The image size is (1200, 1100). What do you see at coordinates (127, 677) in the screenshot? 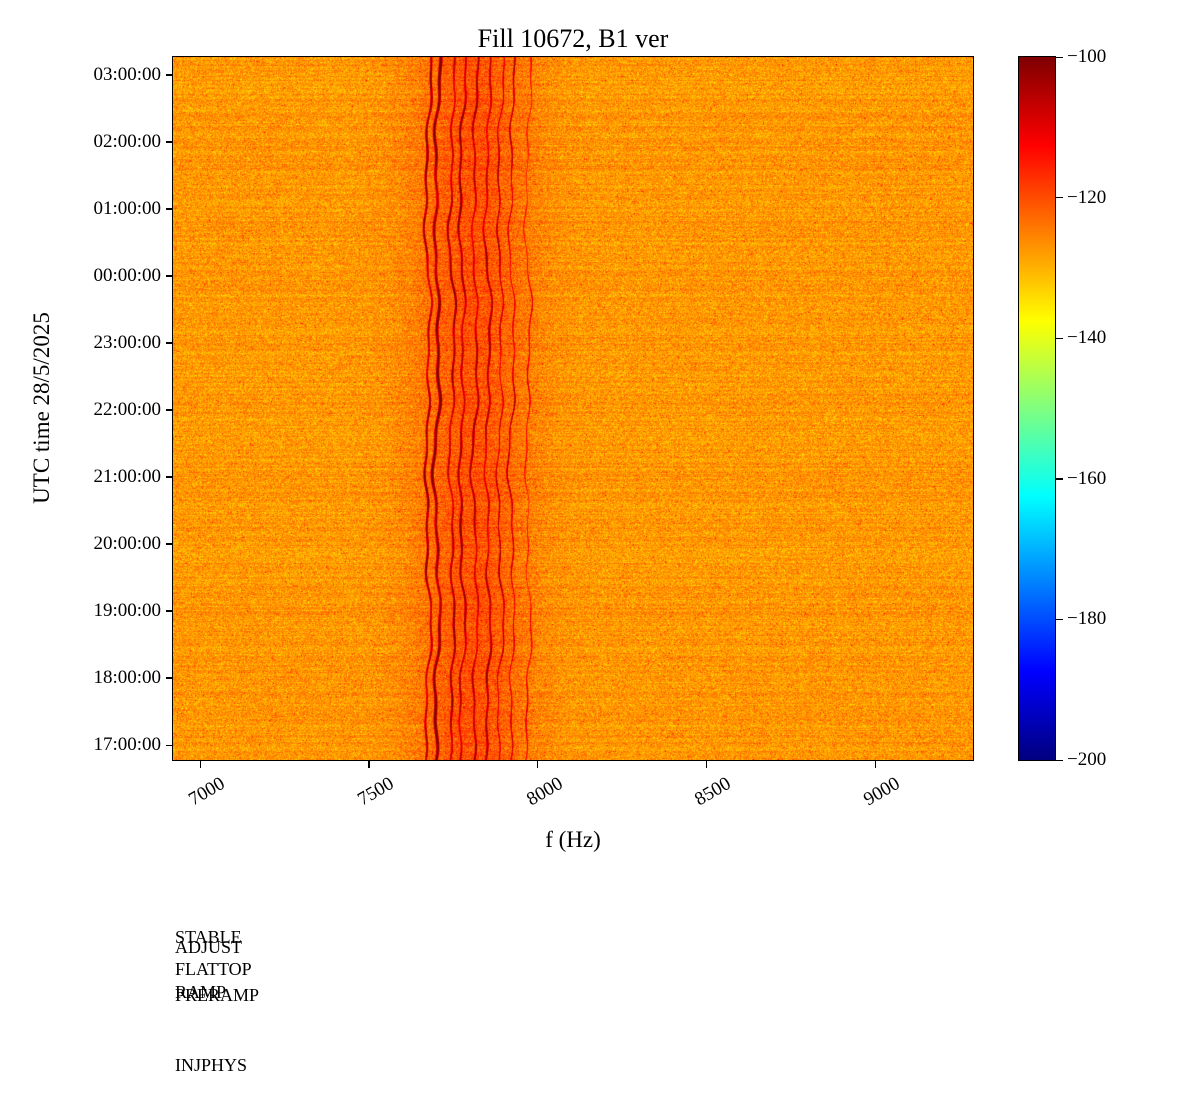
I see `y-tick-label: 18:00:00` at bounding box center [127, 677].